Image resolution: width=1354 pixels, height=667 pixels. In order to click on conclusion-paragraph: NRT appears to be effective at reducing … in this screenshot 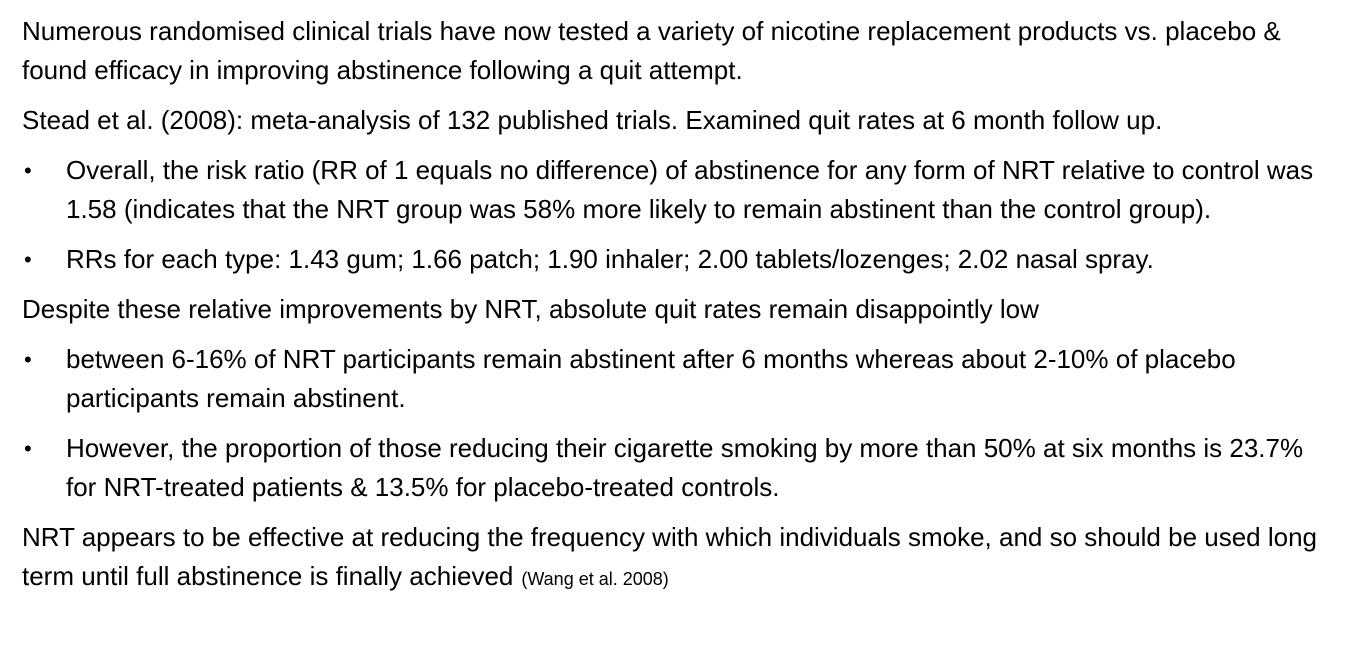, I will do `click(677, 558)`.